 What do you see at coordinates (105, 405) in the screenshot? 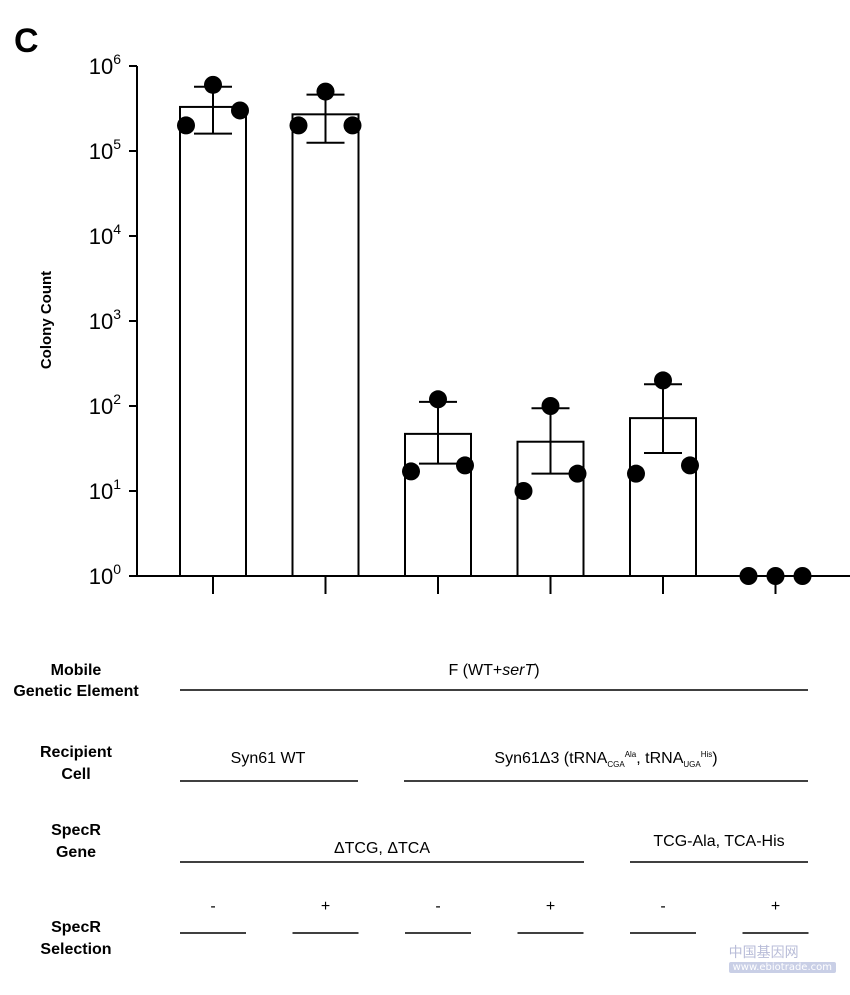
I see `y-tick-label: 10²` at bounding box center [105, 405].